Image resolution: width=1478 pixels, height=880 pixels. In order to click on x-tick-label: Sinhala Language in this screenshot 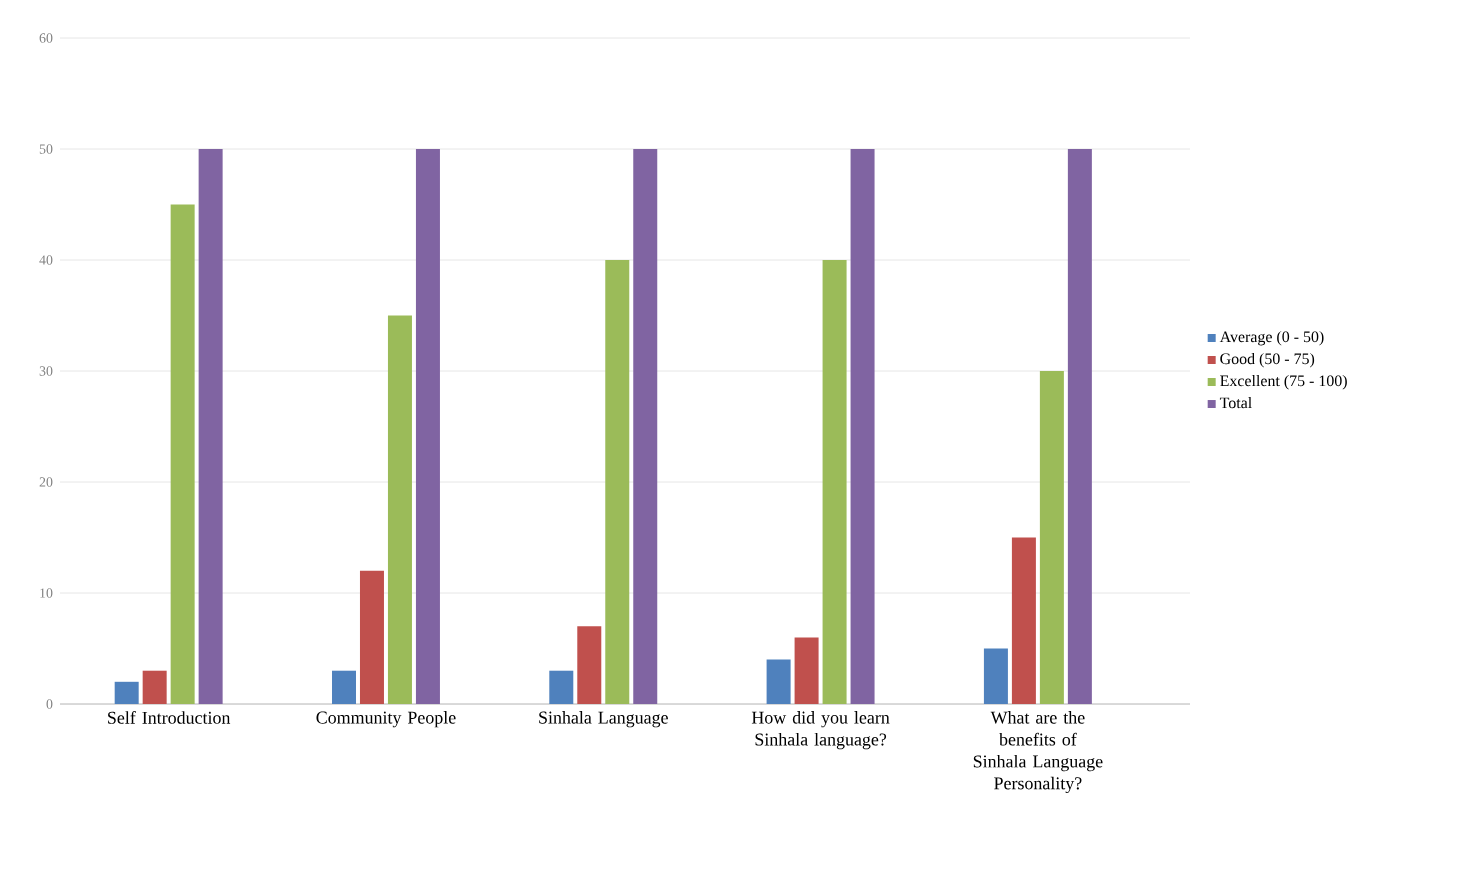, I will do `click(603, 719)`.